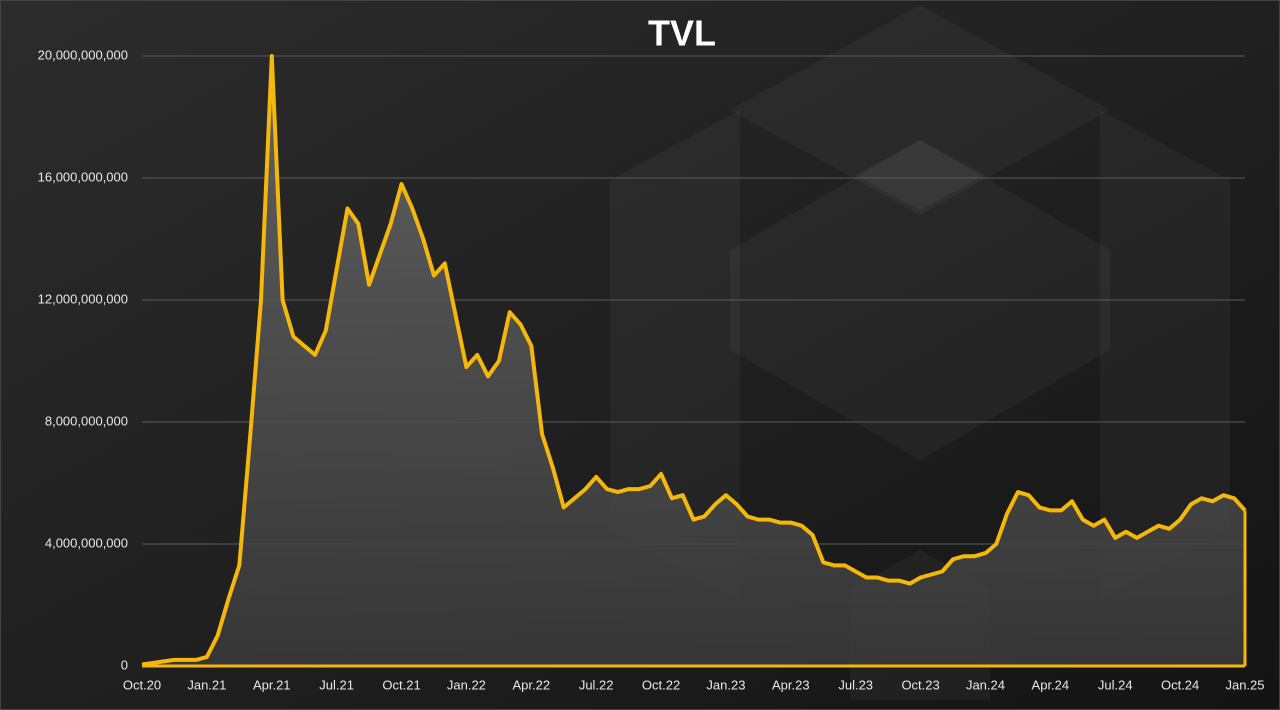 The width and height of the screenshot is (1280, 710). What do you see at coordinates (336, 684) in the screenshot?
I see `x-tick-label: Jul.21` at bounding box center [336, 684].